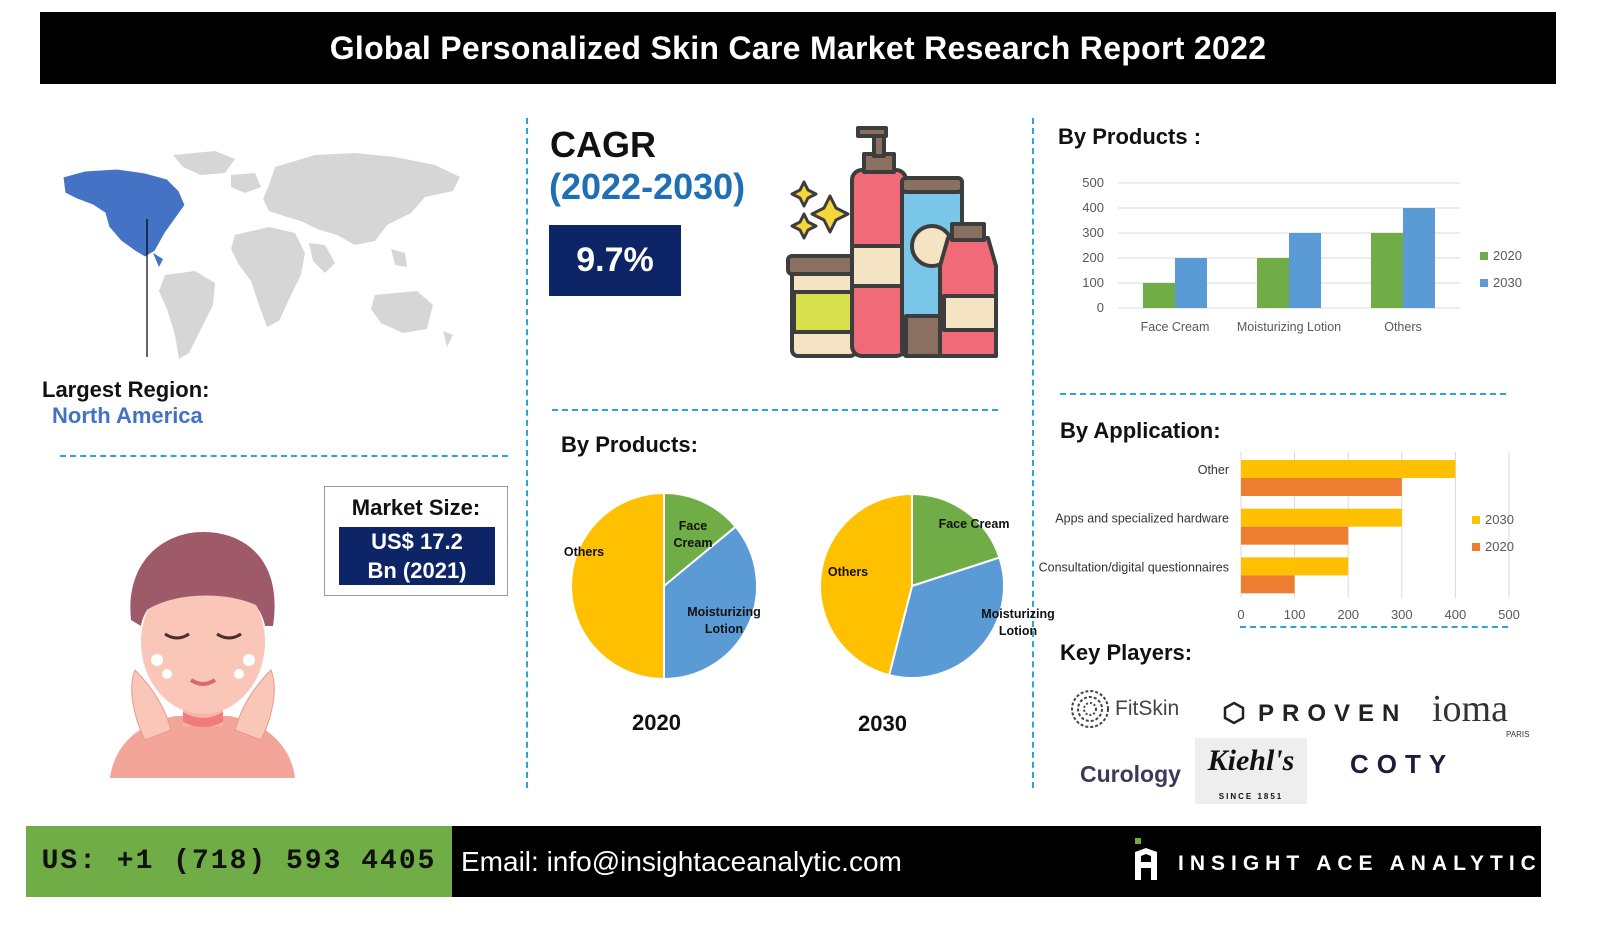 The width and height of the screenshot is (1600, 933). What do you see at coordinates (1402, 614) in the screenshot?
I see `x-tick-label: 300` at bounding box center [1402, 614].